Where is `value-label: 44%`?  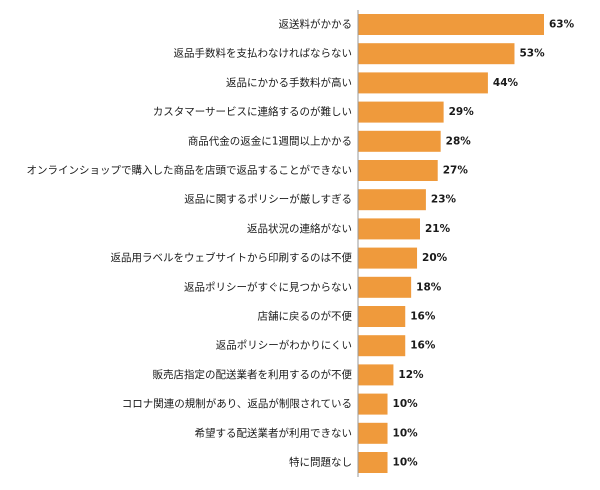 value-label: 44% is located at coordinates (506, 83).